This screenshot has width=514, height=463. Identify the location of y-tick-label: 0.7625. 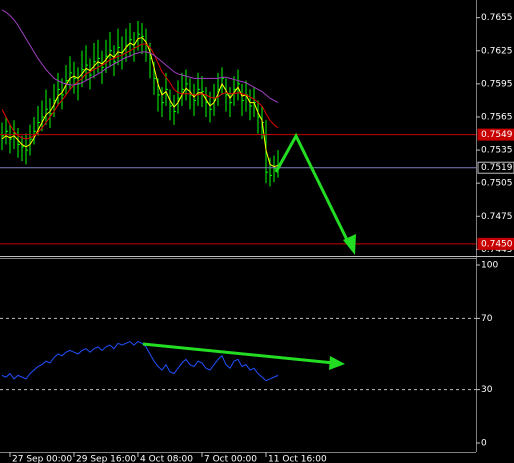
(497, 51).